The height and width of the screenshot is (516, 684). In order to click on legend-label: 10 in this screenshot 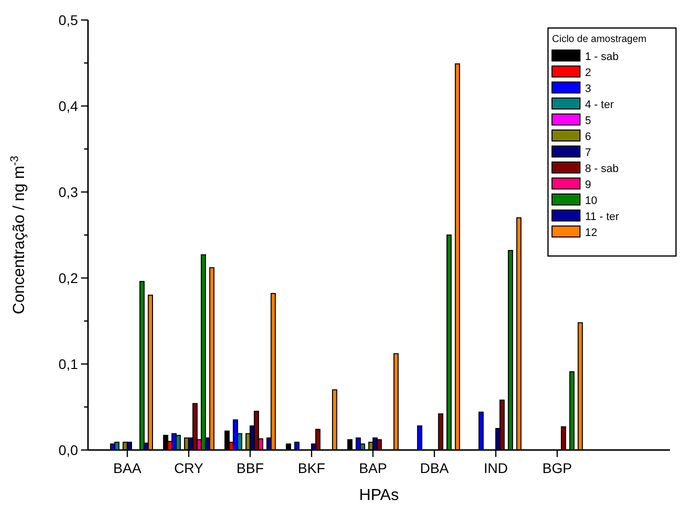, I will do `click(591, 201)`.